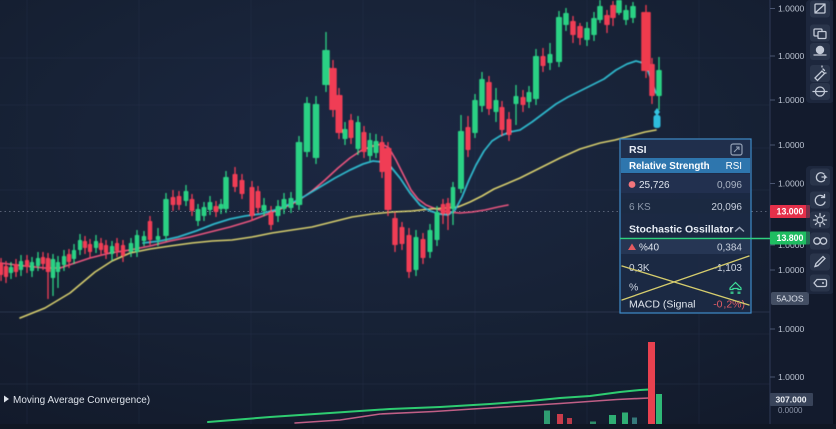  Describe the element at coordinates (681, 230) in the screenshot. I see `svg-text: Stochastic Ossillator` at that location.